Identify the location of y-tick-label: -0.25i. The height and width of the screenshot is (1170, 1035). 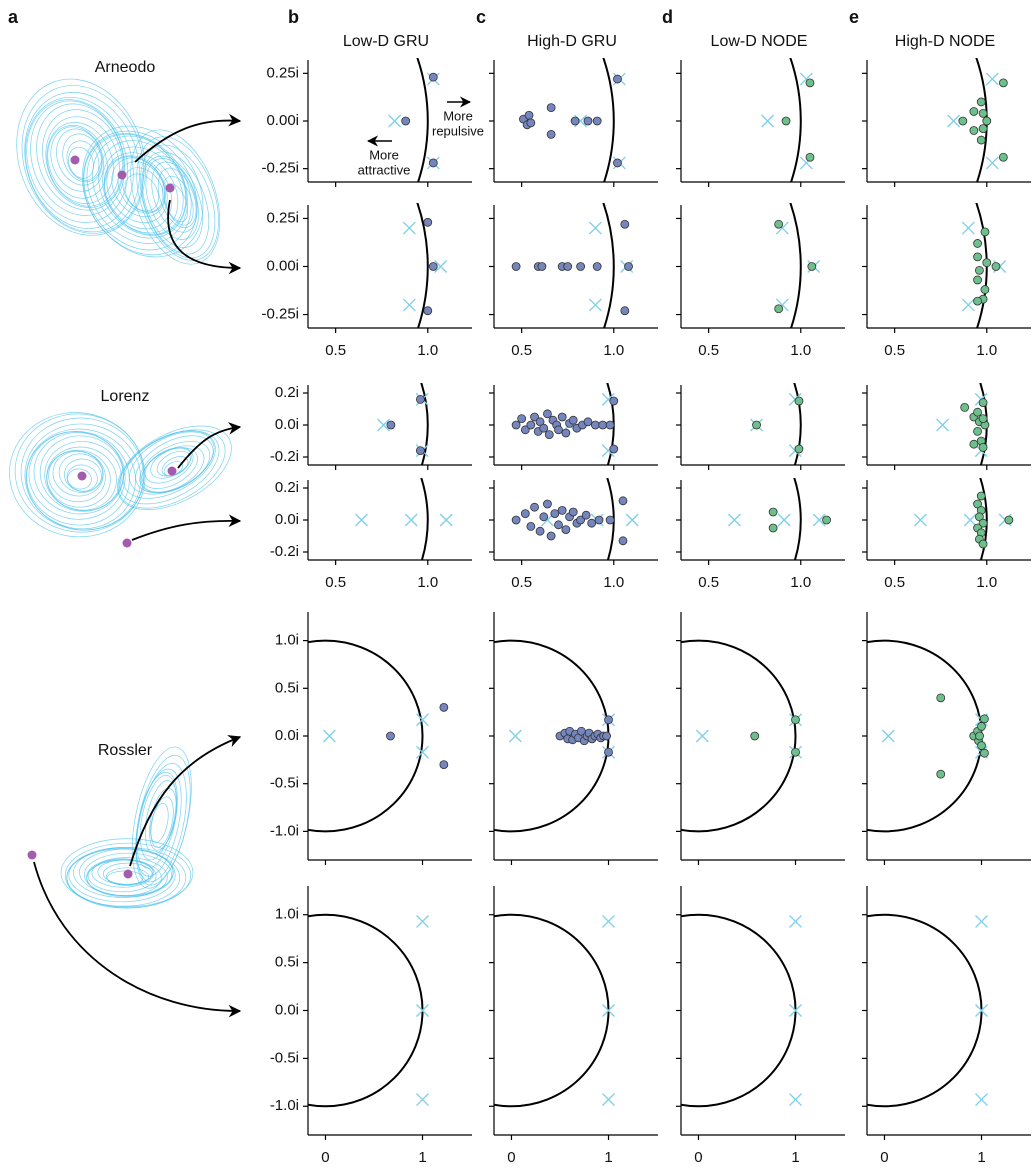
(280, 314).